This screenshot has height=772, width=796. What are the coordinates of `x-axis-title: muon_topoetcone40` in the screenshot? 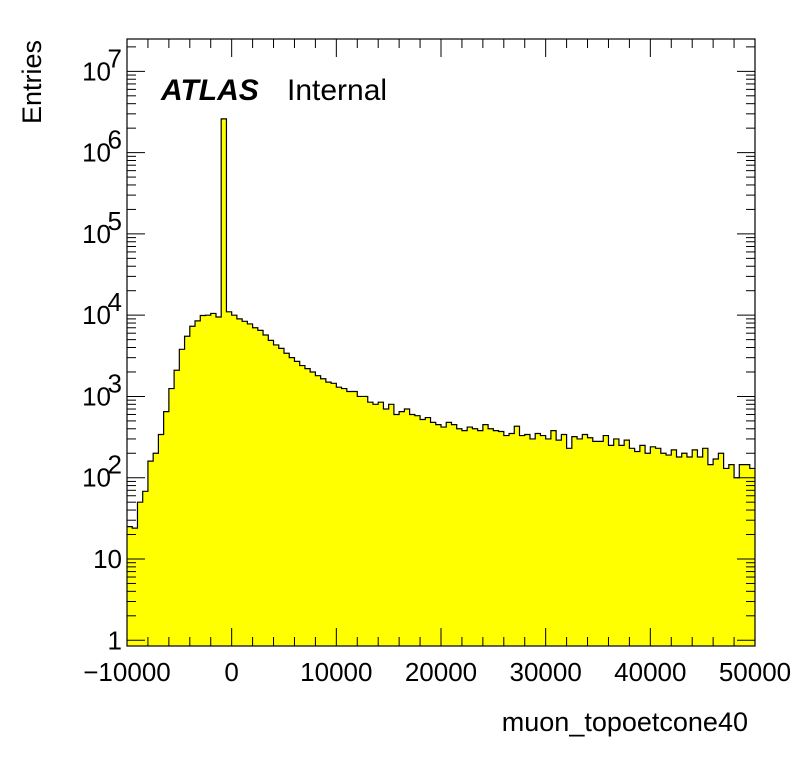 It's located at (625, 722).